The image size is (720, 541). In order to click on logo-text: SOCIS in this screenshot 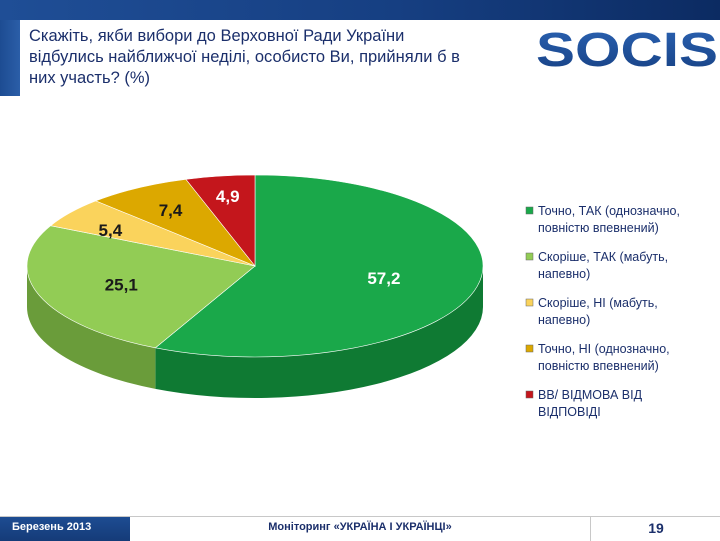, I will do `click(627, 50)`.